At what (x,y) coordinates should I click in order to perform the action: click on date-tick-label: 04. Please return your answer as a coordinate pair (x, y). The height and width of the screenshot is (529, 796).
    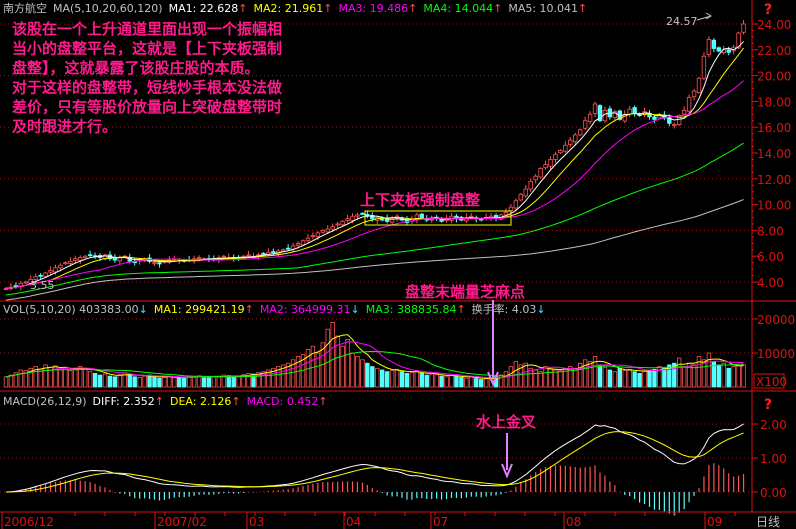
    Looking at the image, I should click on (353, 522).